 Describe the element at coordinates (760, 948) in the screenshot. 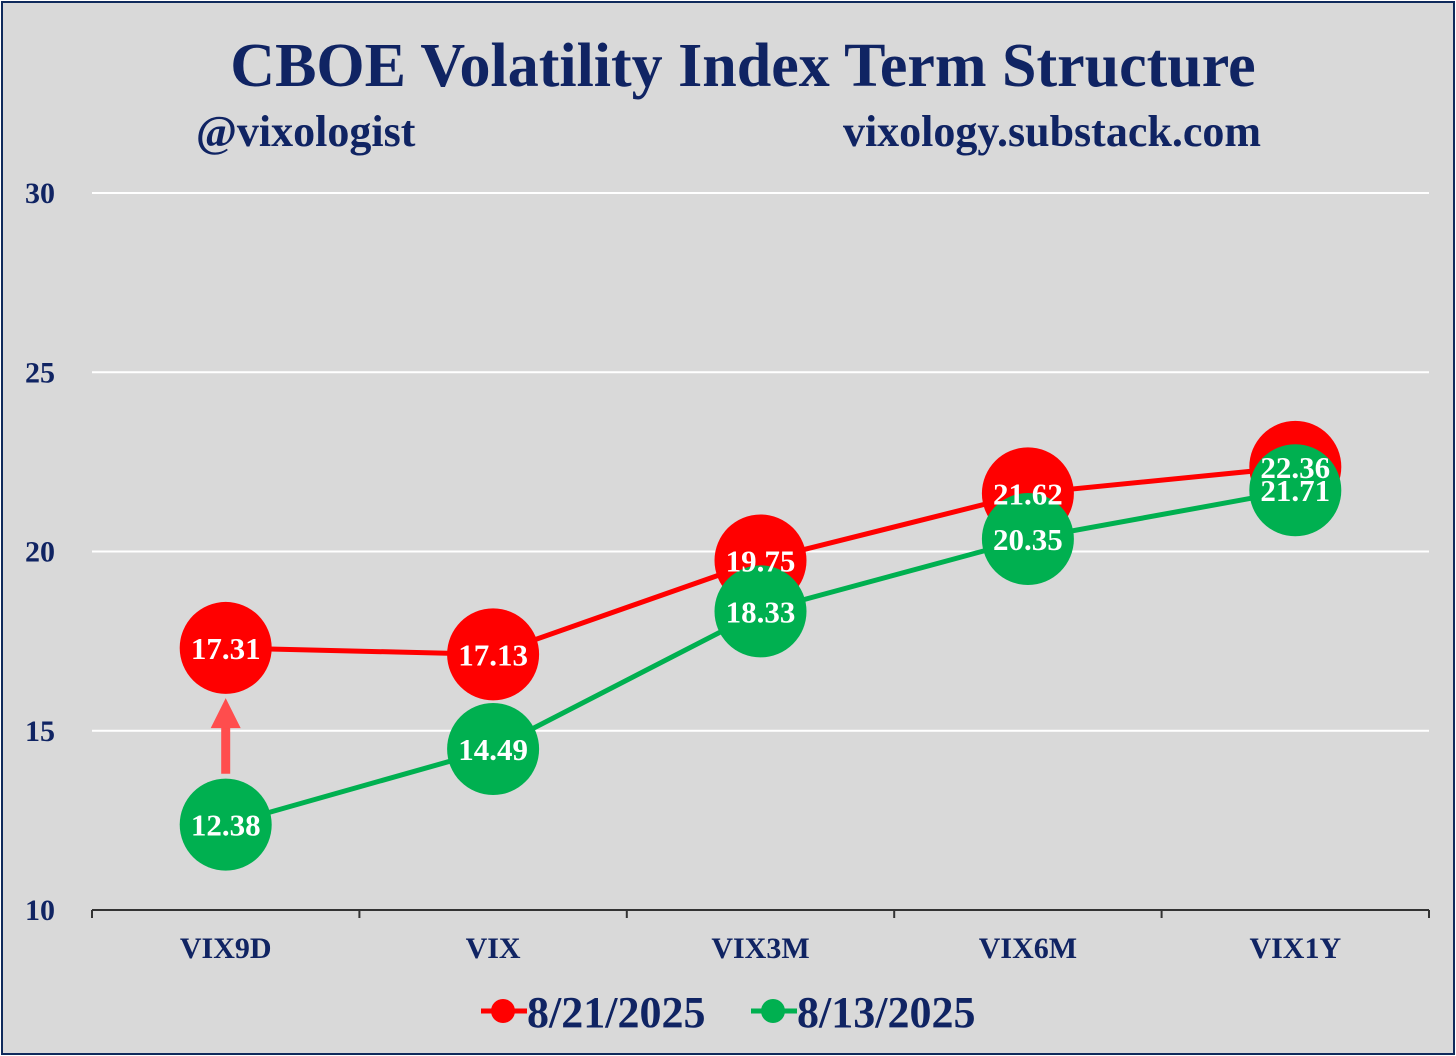

I see `x-tick-label: VIX3M` at that location.